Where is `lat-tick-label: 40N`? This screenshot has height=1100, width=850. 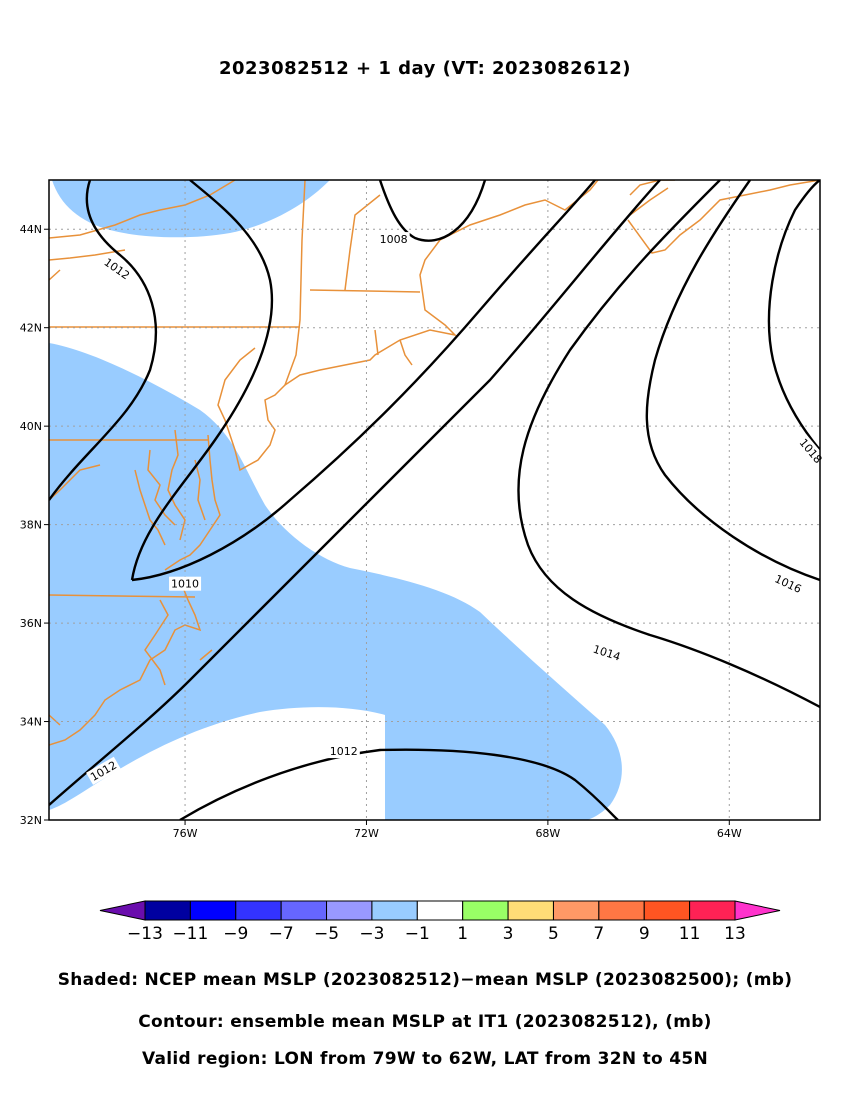
lat-tick-label: 40N is located at coordinates (31, 426).